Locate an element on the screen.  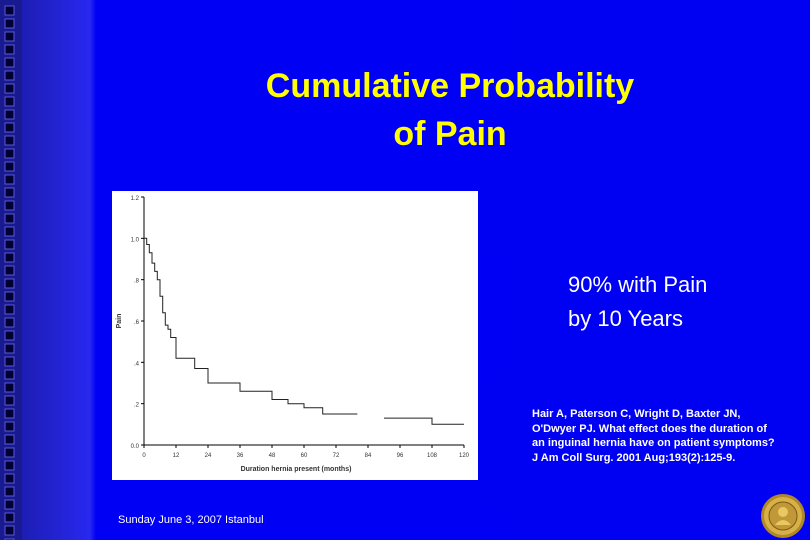
y-tick-label: .2 is located at coordinates (137, 406).